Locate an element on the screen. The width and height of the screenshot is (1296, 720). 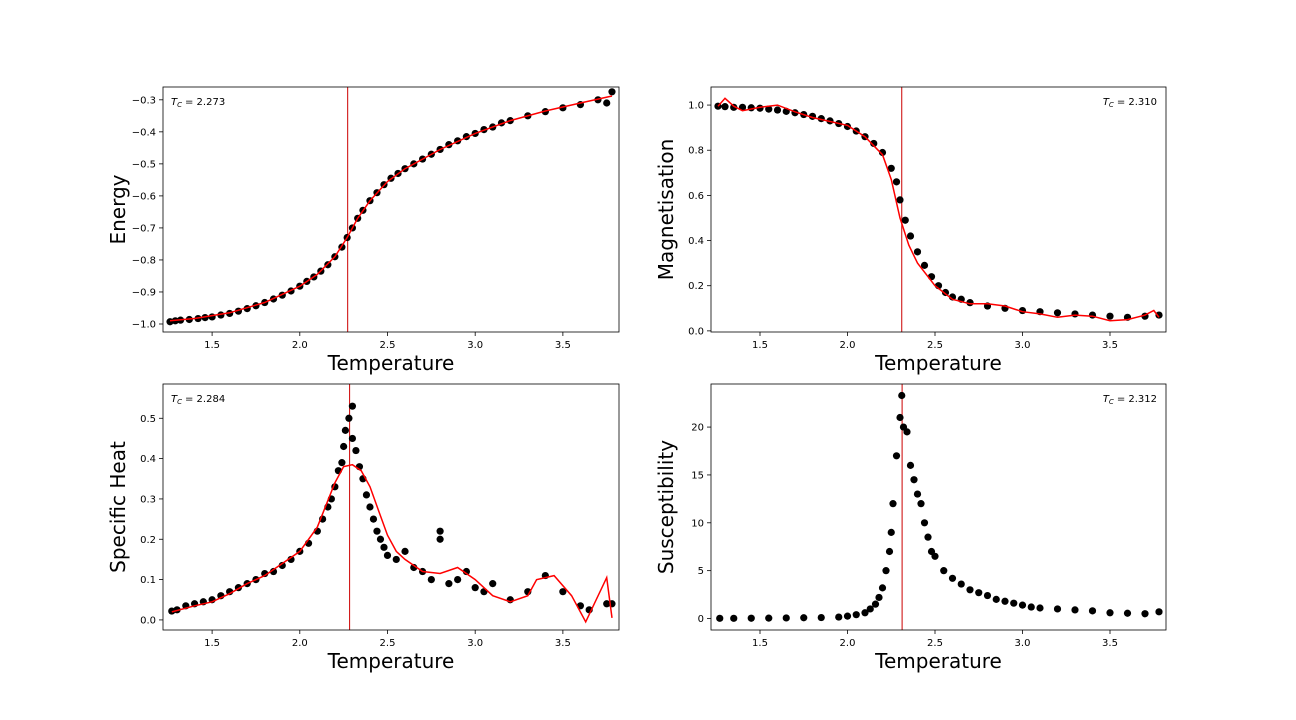
y-tick-label: 0.1 is located at coordinates (148, 580).